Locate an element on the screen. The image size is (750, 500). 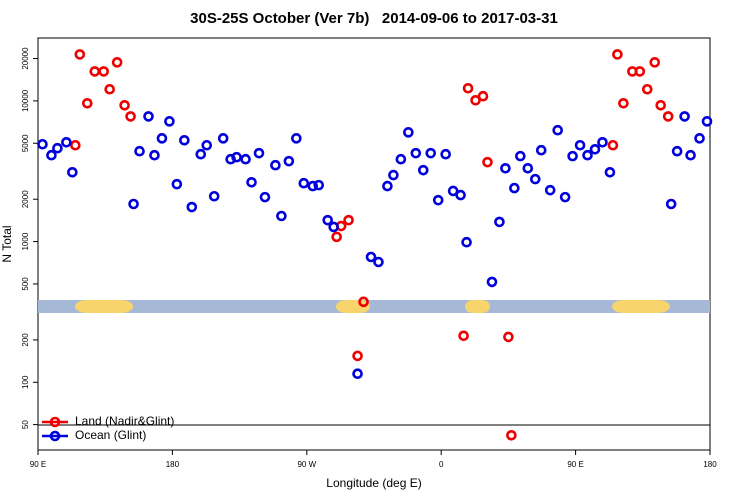
ocean-band is located at coordinates (374, 306).